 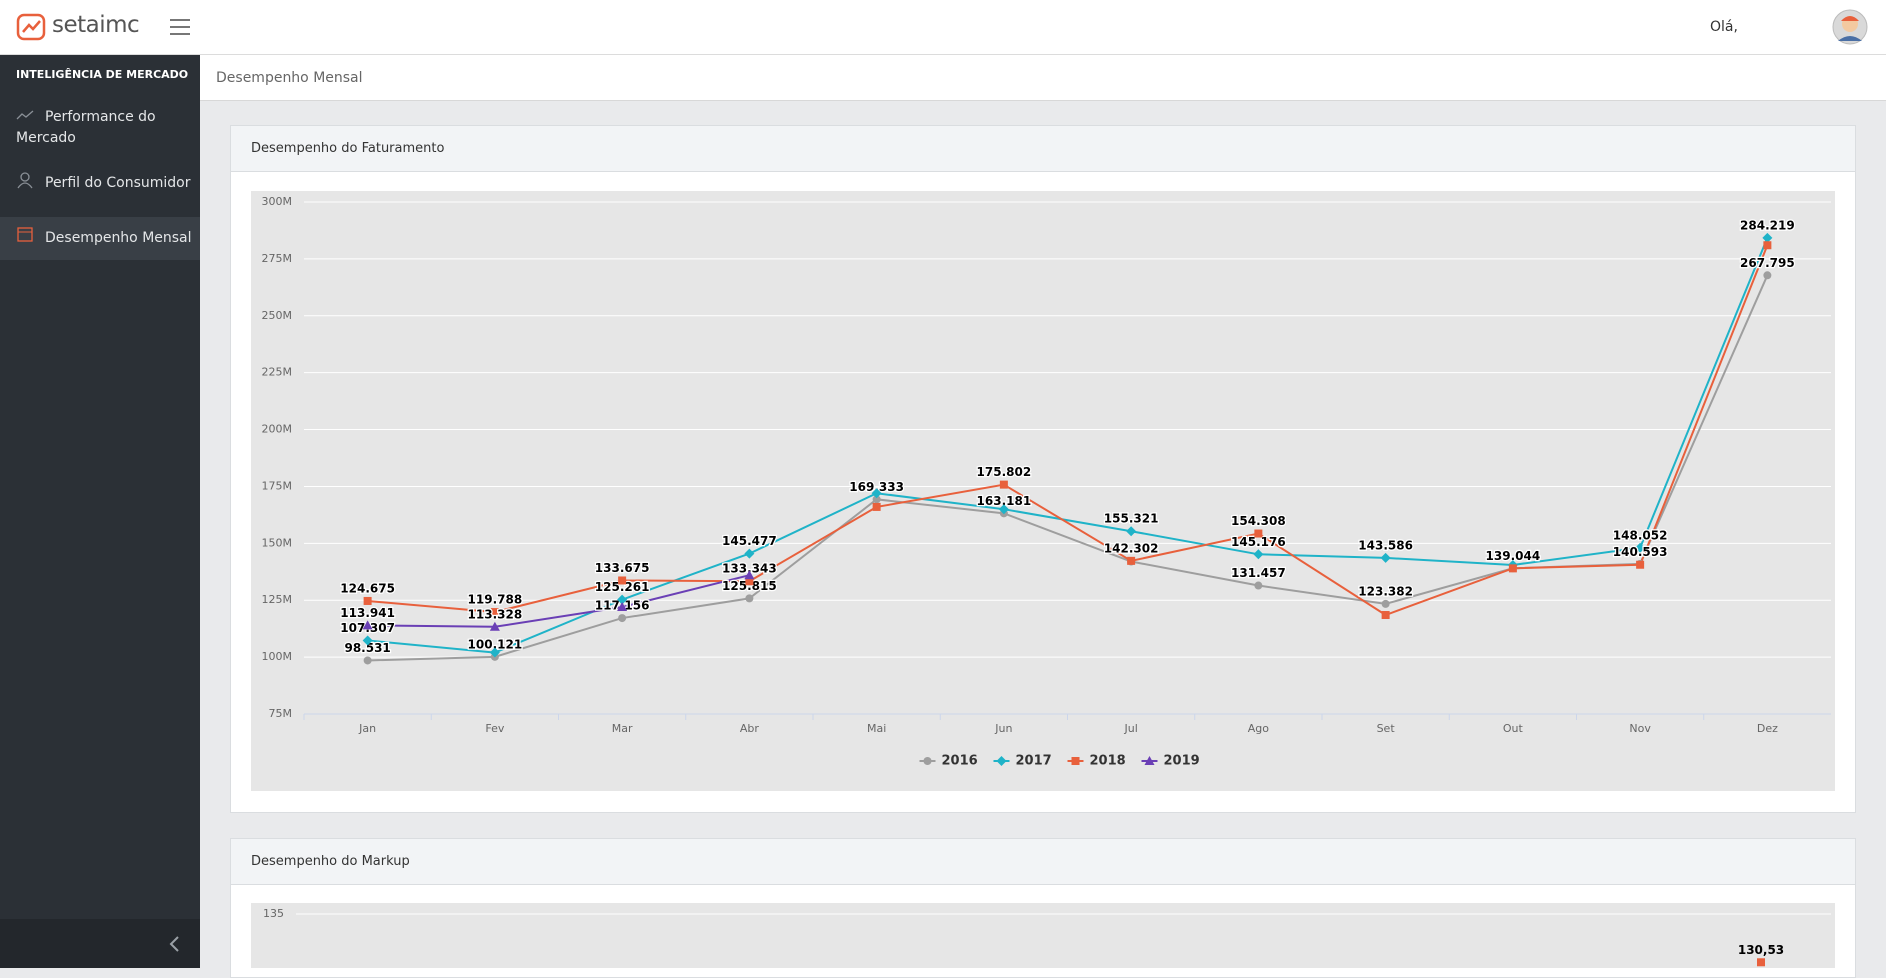 What do you see at coordinates (1640, 535) in the screenshot?
I see `data-label: 148.052` at bounding box center [1640, 535].